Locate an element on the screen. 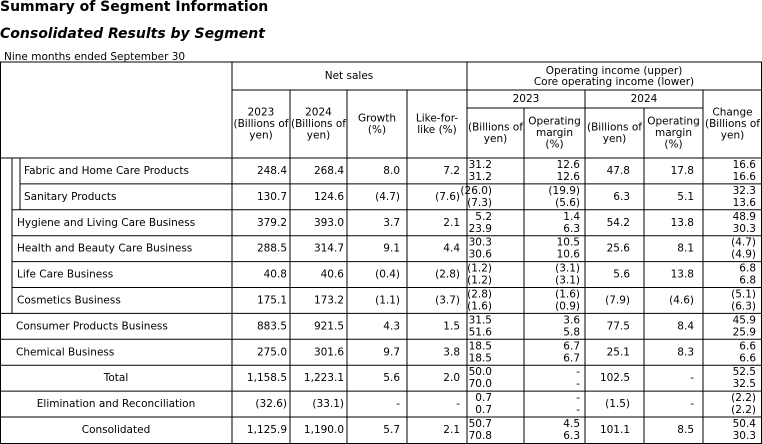 The image size is (762, 444). cell-value: 25.1 is located at coordinates (618, 352).